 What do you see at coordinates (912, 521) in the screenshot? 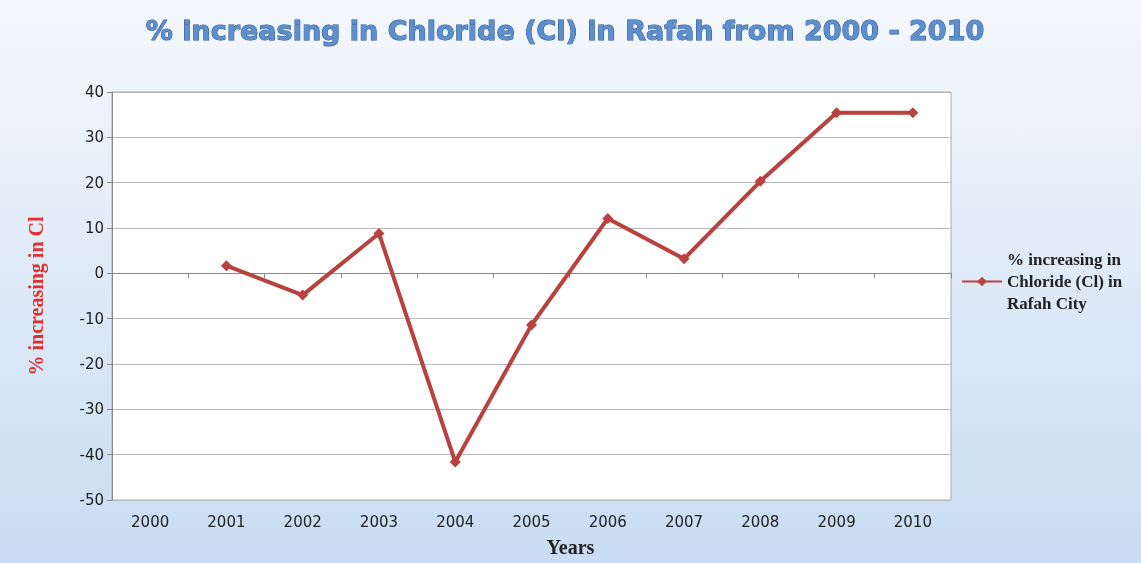
I see `x-tick-label: 2010` at bounding box center [912, 521].